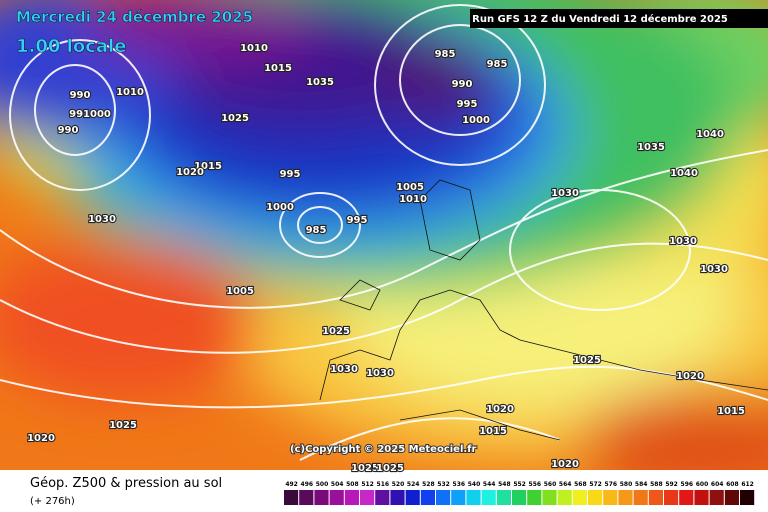 The width and height of the screenshot is (768, 512). Describe the element at coordinates (641, 484) in the screenshot. I see `legend-tick-label: 584` at that location.